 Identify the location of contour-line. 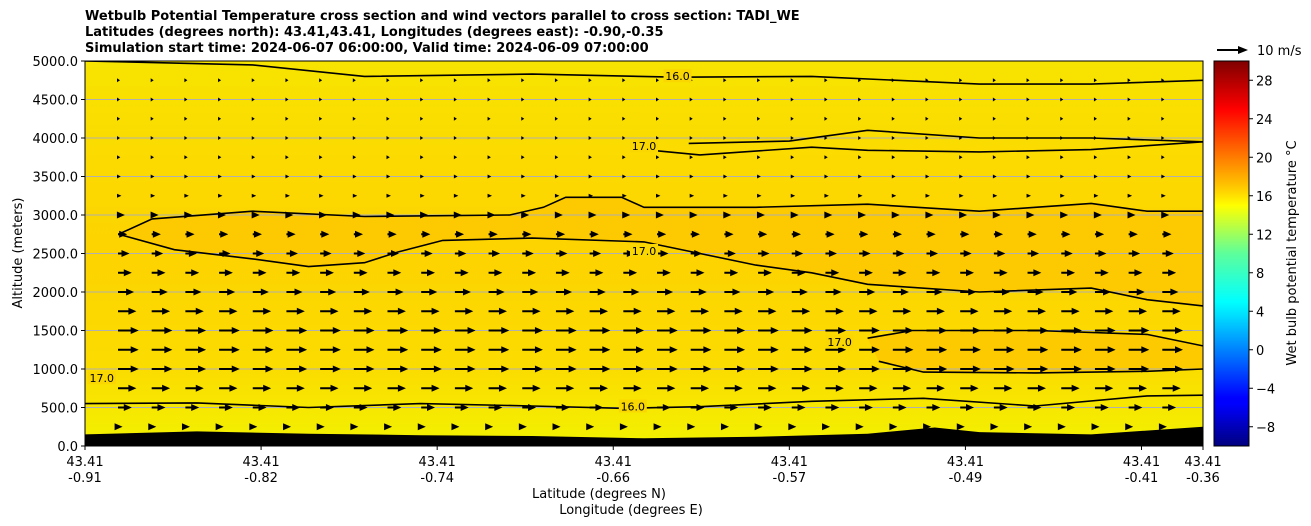
(660, 270).